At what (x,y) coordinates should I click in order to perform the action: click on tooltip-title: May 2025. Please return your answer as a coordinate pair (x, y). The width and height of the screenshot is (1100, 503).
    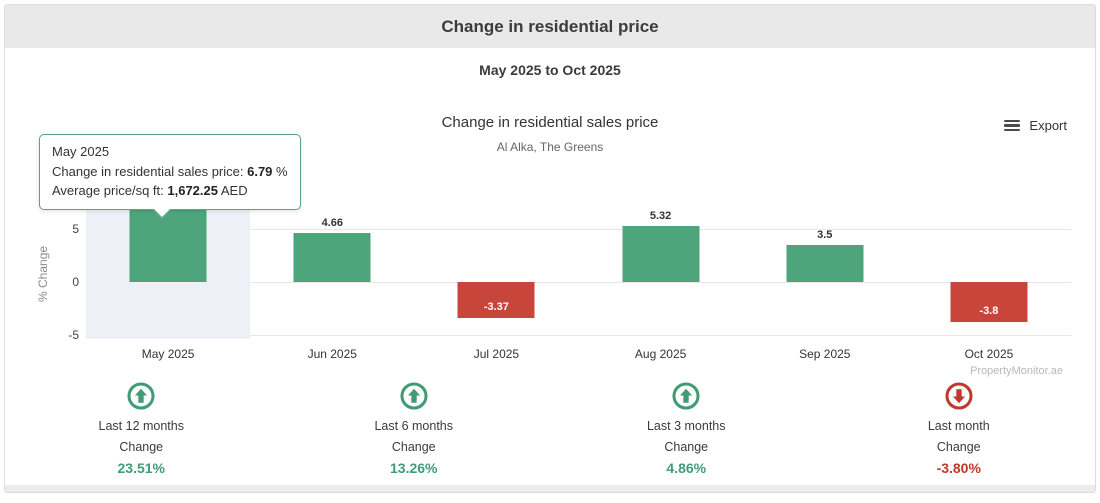
    Looking at the image, I should click on (81, 151).